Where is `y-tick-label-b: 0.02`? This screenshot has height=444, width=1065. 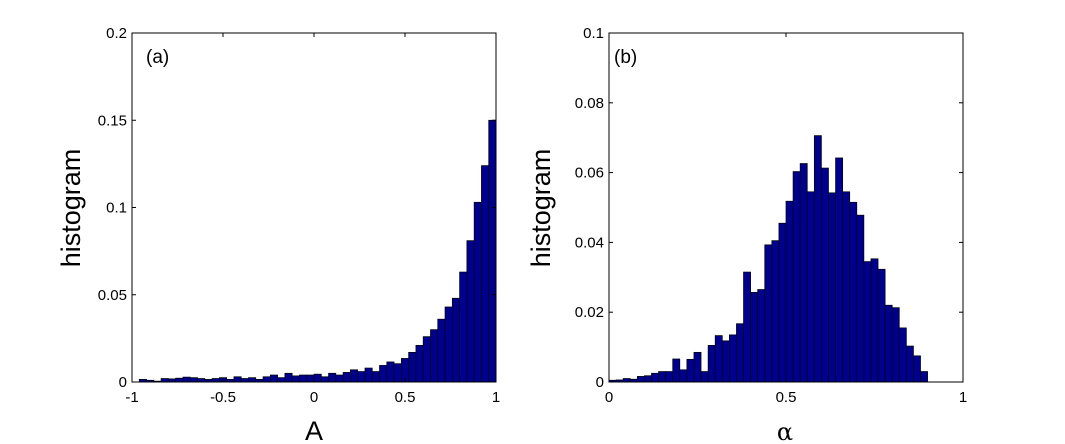 y-tick-label-b: 0.02 is located at coordinates (589, 312).